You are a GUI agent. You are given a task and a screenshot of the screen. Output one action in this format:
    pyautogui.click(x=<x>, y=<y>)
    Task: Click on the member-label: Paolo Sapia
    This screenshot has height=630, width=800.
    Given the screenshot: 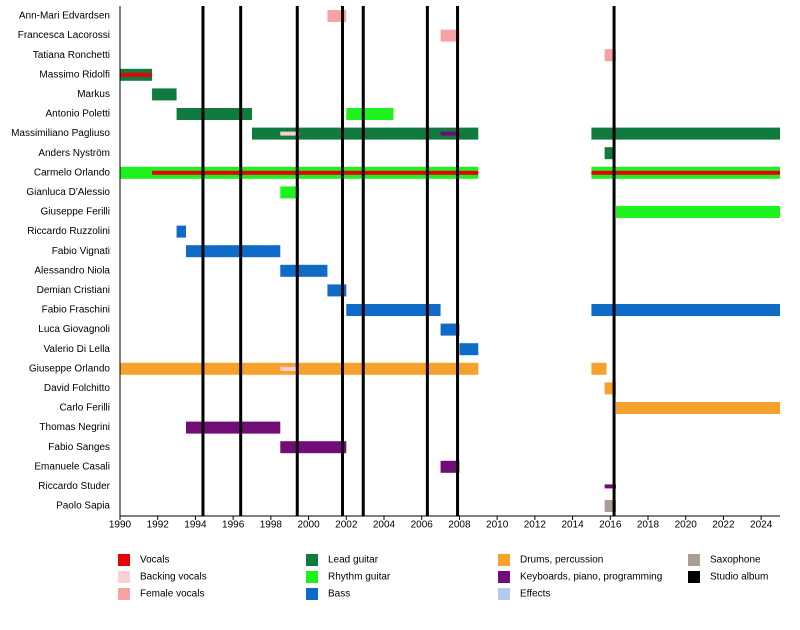 What is the action you would take?
    pyautogui.click(x=83, y=506)
    